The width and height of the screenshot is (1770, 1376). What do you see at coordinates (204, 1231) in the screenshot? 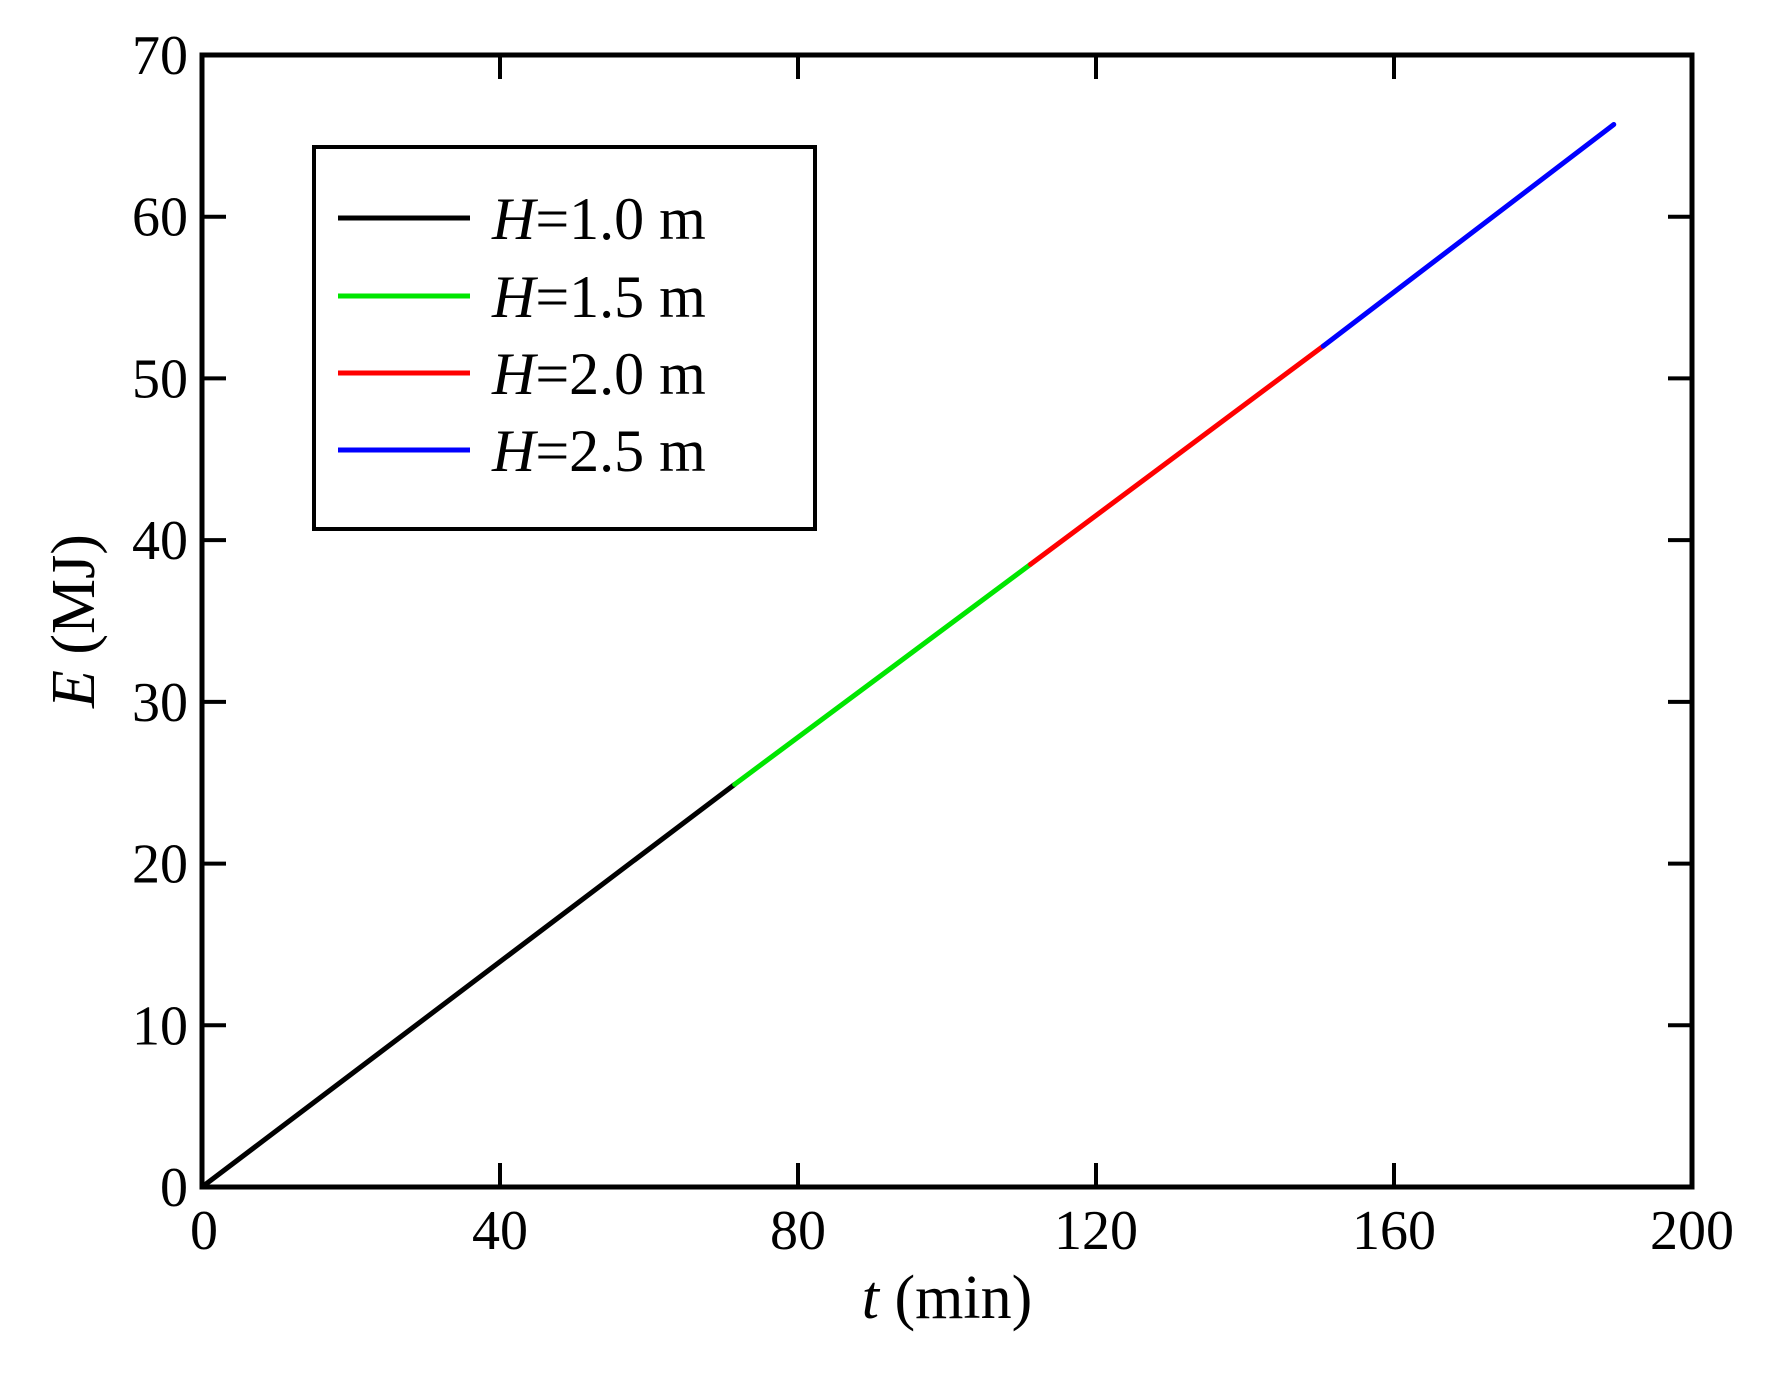
I see `x-tick-label: 0` at bounding box center [204, 1231].